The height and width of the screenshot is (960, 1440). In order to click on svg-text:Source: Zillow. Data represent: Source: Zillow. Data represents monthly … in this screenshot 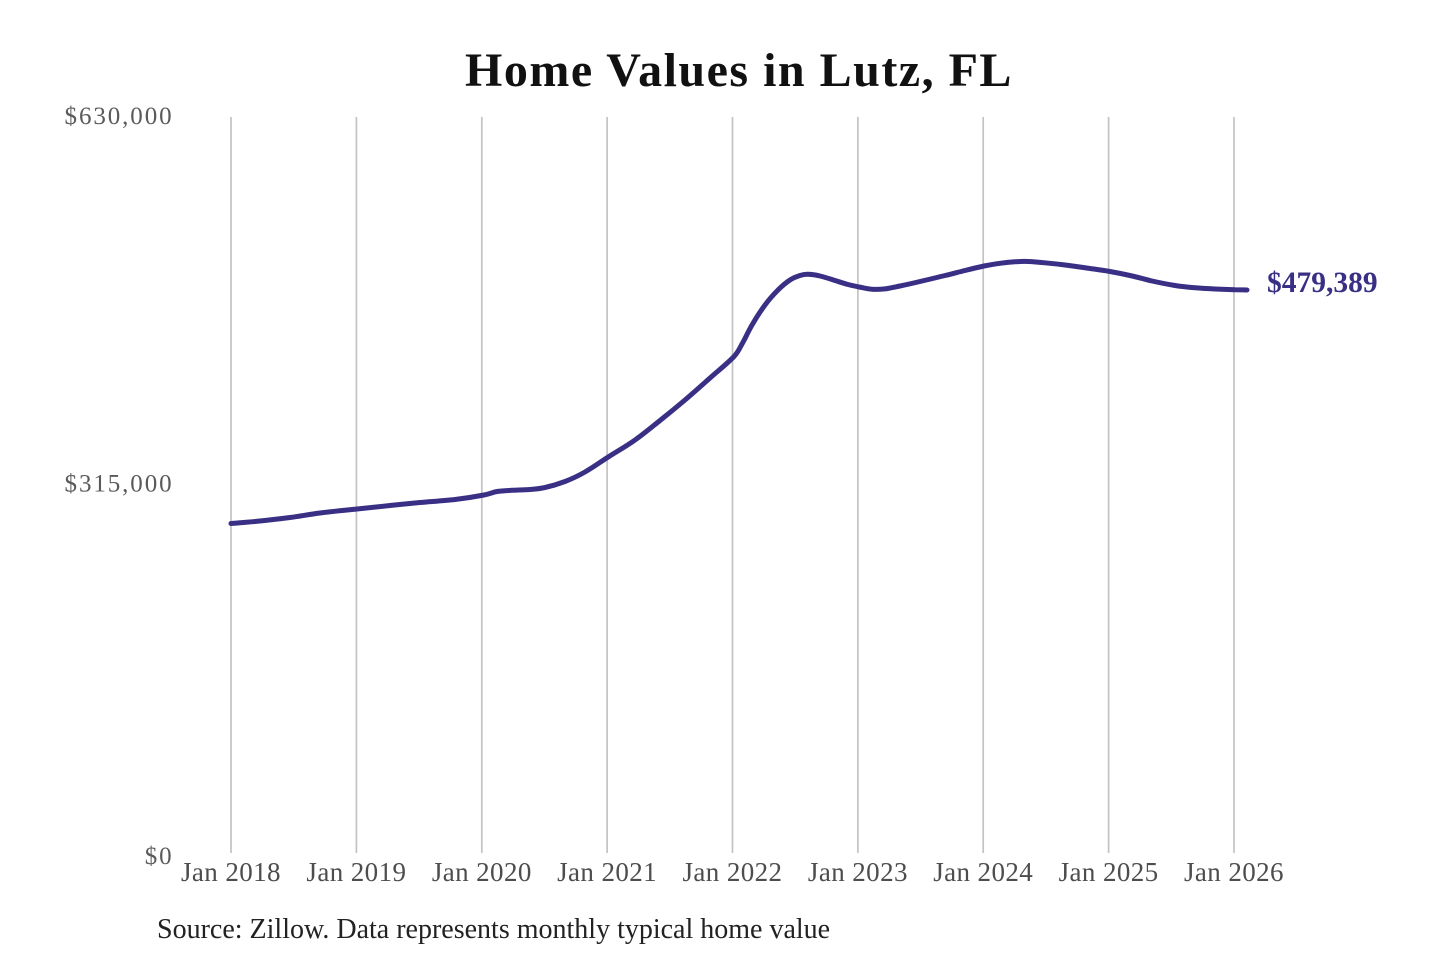, I will do `click(493, 929)`.